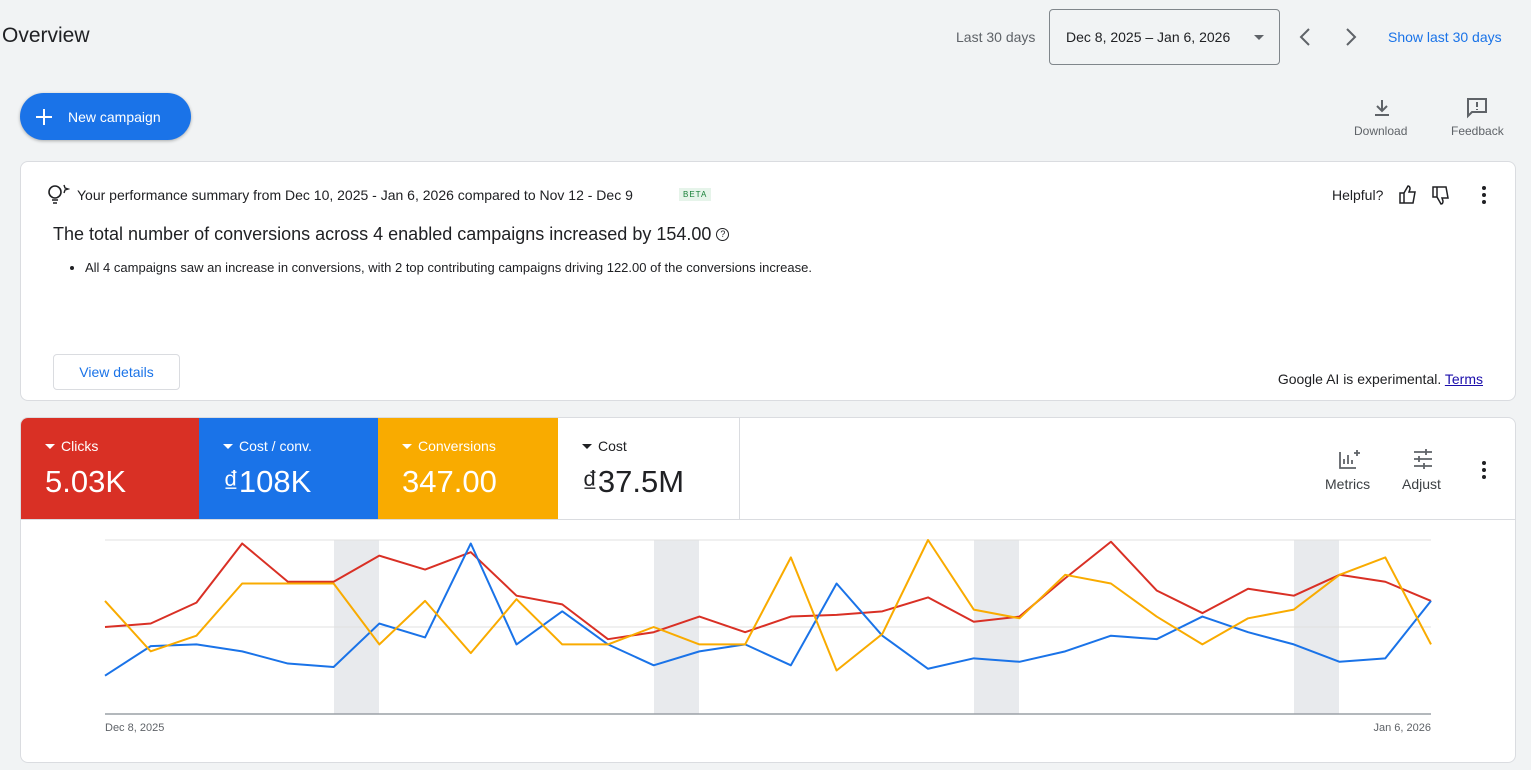  What do you see at coordinates (1304, 37) in the screenshot?
I see `prev` at bounding box center [1304, 37].